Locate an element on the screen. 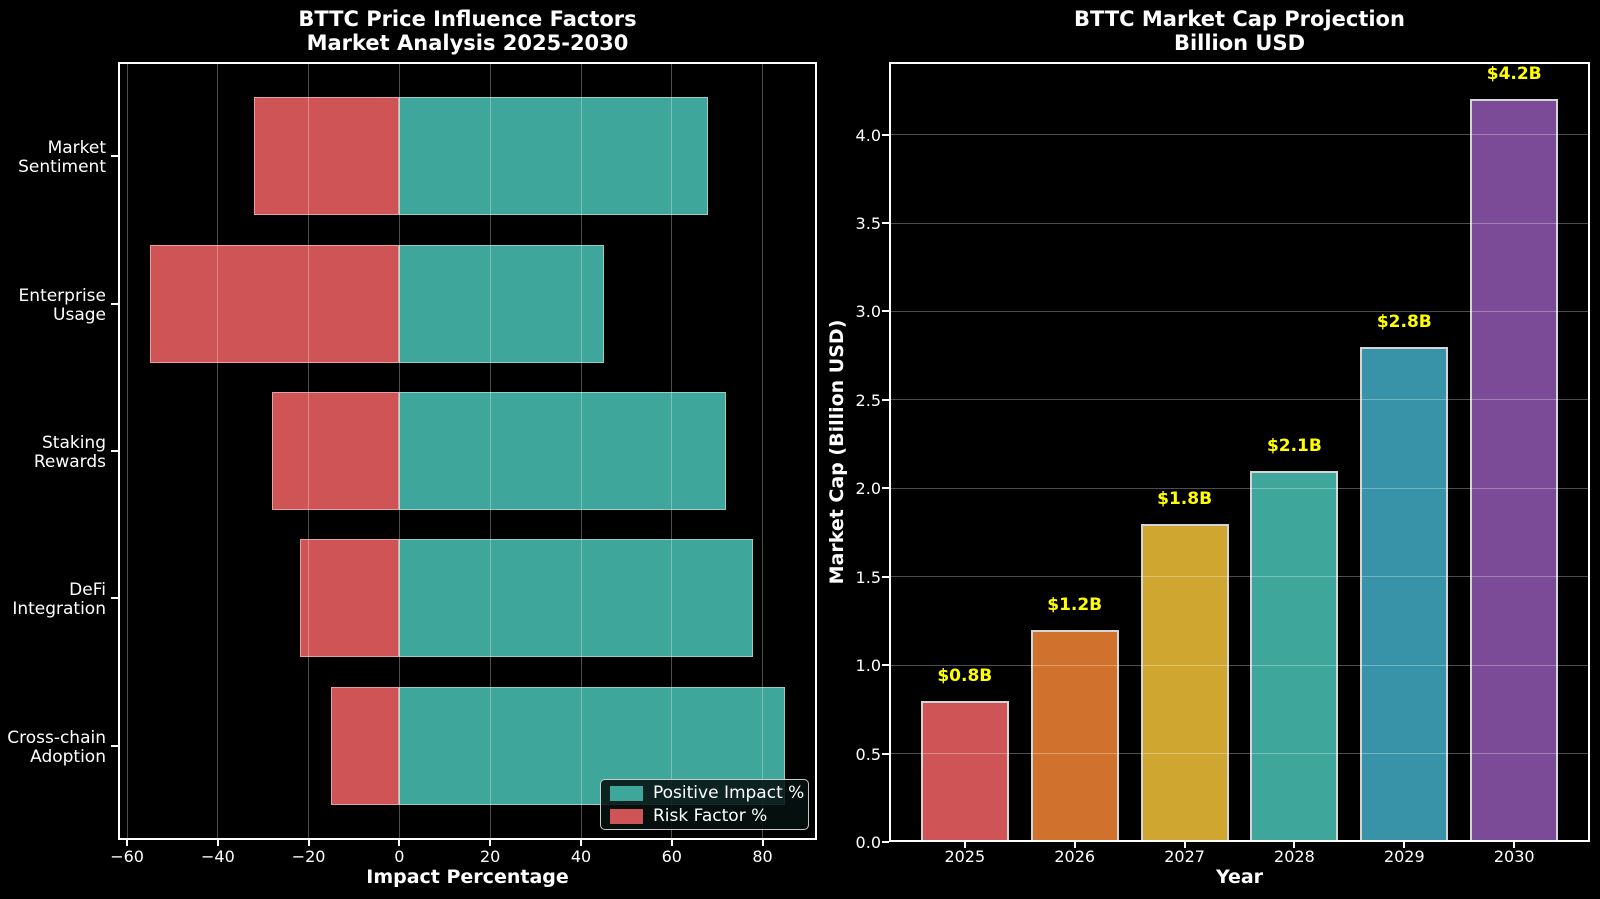 The height and width of the screenshot is (899, 1600). legend-label-risk: Risk Factor % is located at coordinates (710, 816).